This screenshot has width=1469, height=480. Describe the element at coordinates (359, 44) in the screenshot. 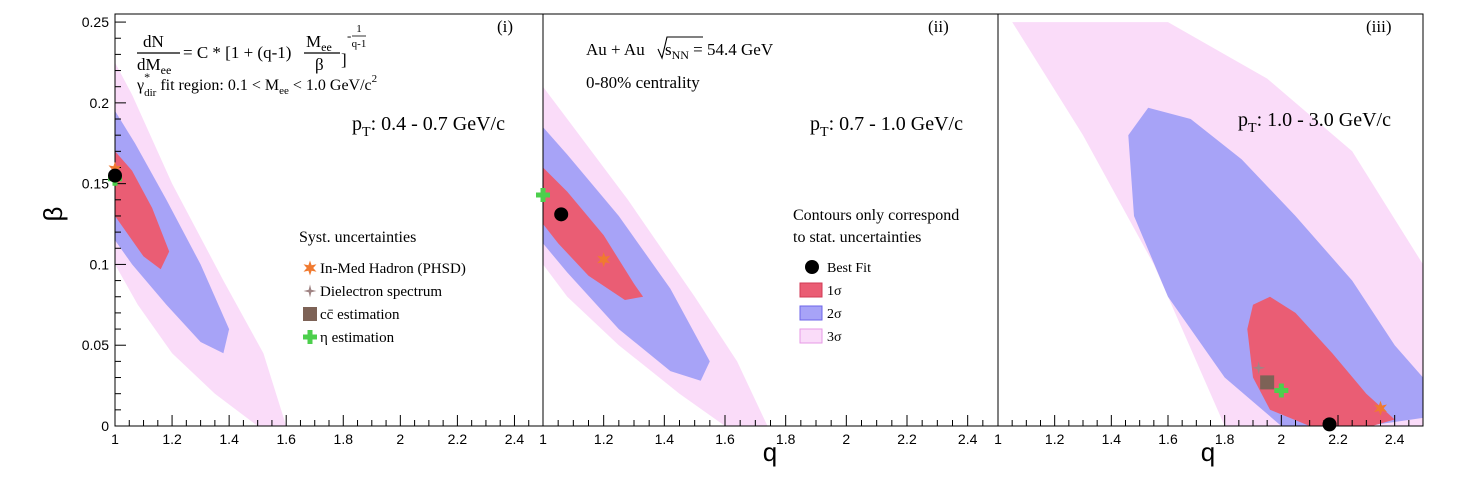

I see `formula-exp-den: q-1` at that location.